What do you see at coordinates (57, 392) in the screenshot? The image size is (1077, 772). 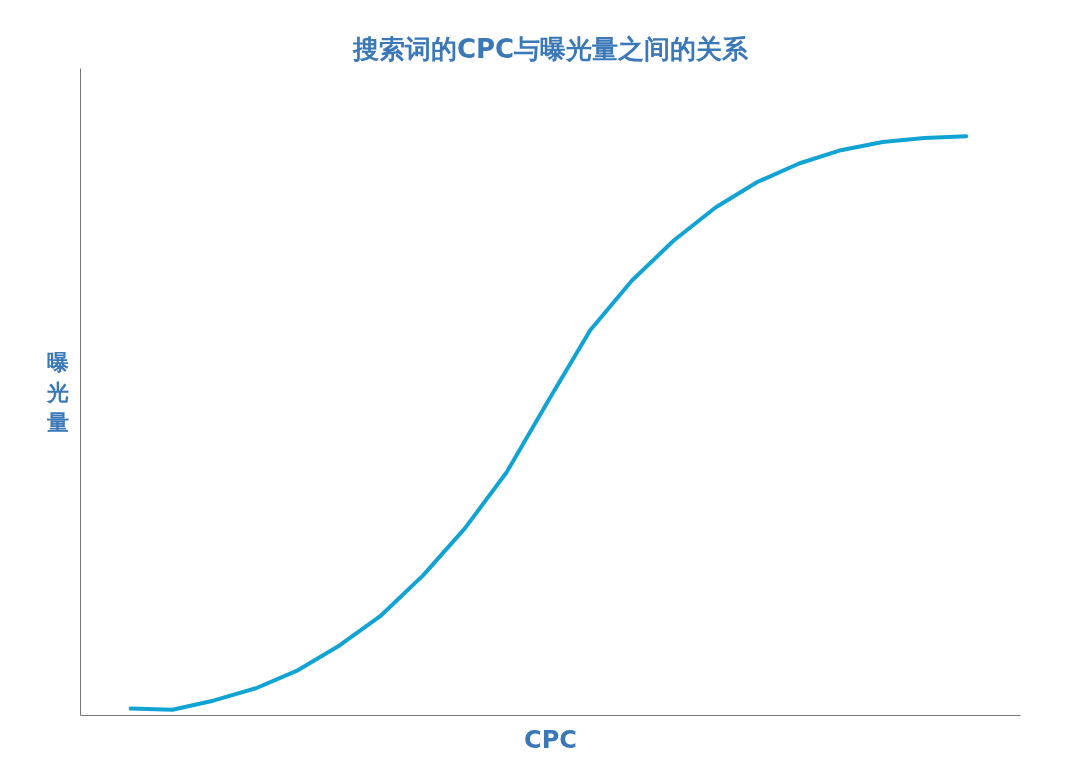 I see `y-axis-title: 曝光量` at bounding box center [57, 392].